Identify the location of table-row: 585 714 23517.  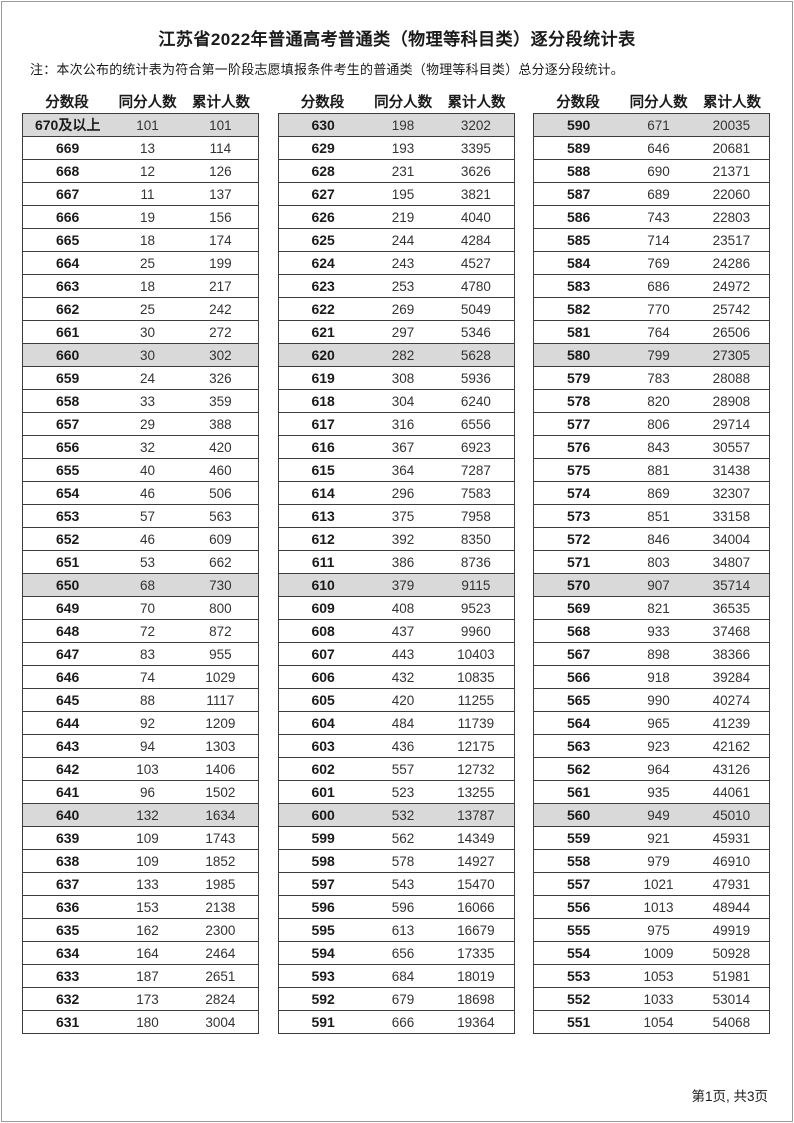
(651, 240).